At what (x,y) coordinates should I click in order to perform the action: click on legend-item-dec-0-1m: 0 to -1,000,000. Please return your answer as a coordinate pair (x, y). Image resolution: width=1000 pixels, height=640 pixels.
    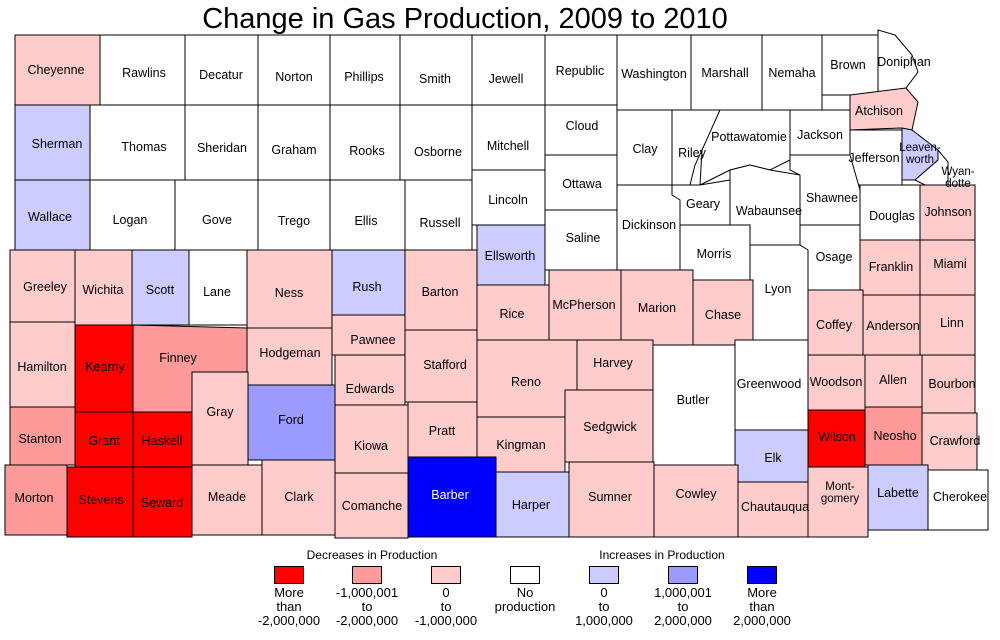
    Looking at the image, I should click on (446, 597).